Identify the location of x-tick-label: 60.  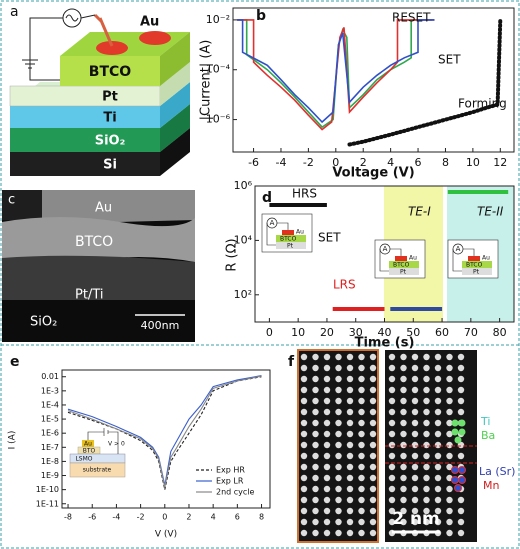
(442, 332).